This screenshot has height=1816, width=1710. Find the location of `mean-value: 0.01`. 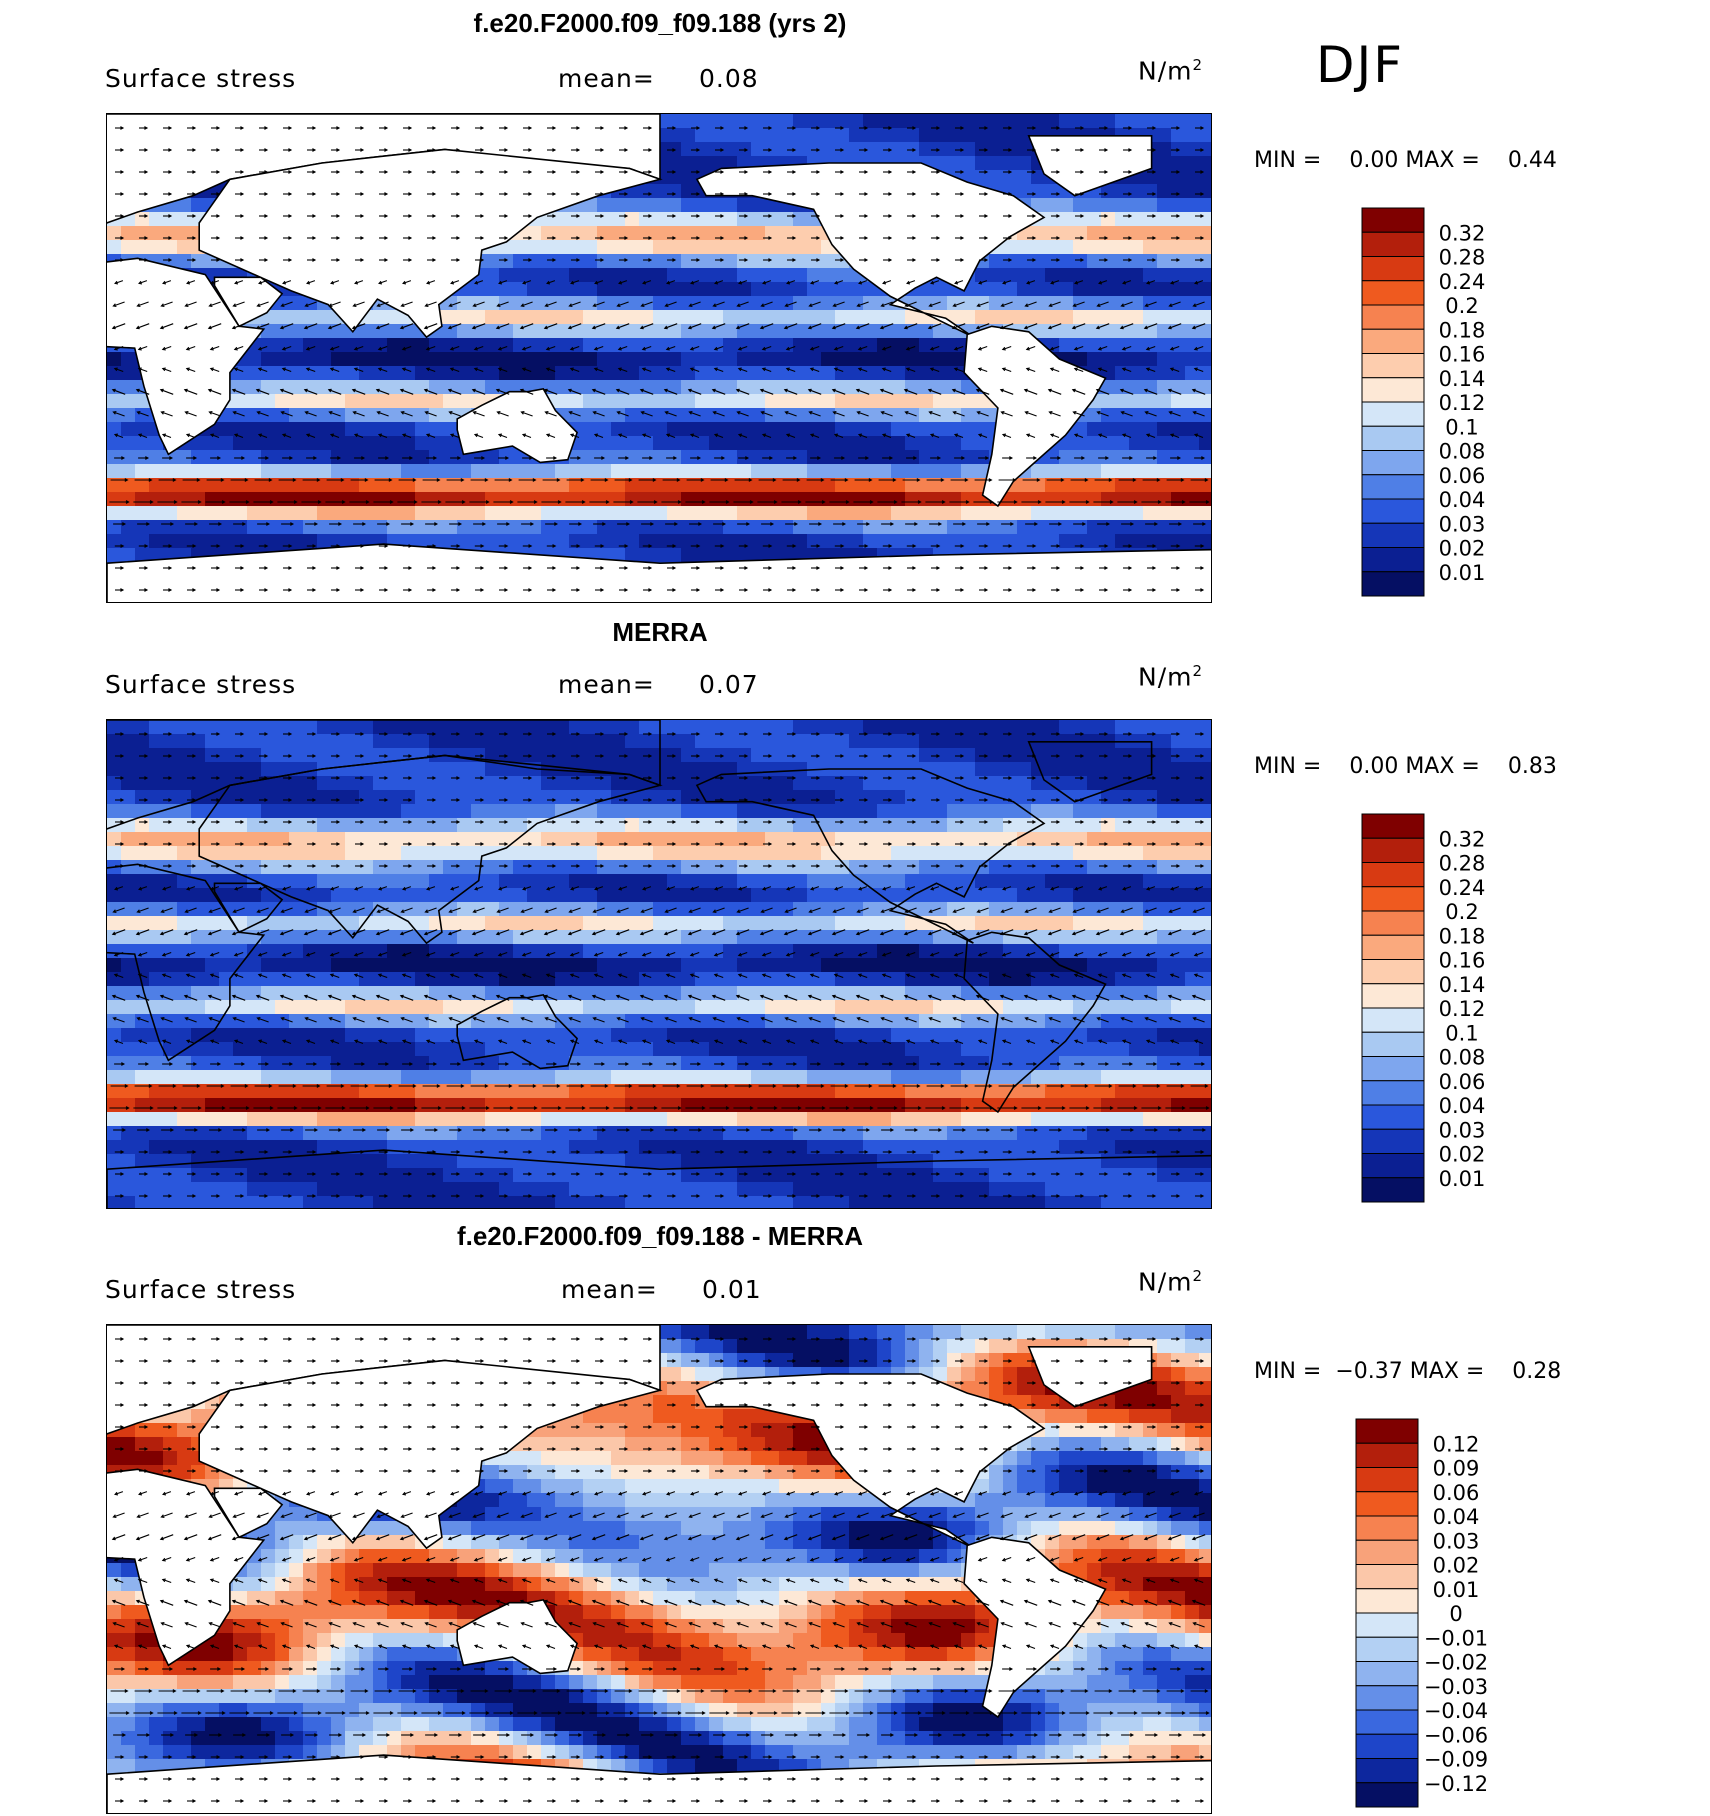

mean-value: 0.01 is located at coordinates (732, 1289).